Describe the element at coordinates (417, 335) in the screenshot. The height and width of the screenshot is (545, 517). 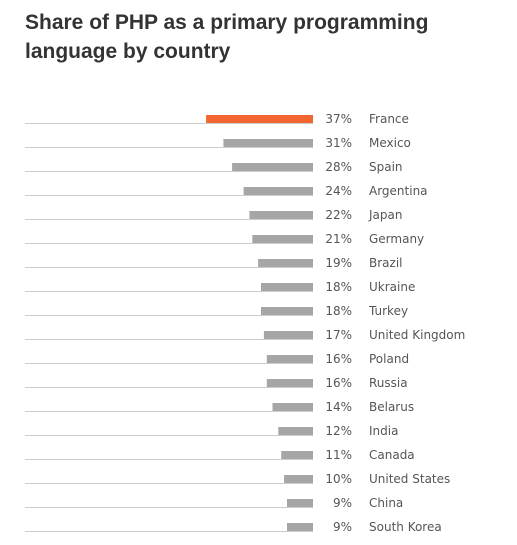
I see `category-label: United Kingdom` at that location.